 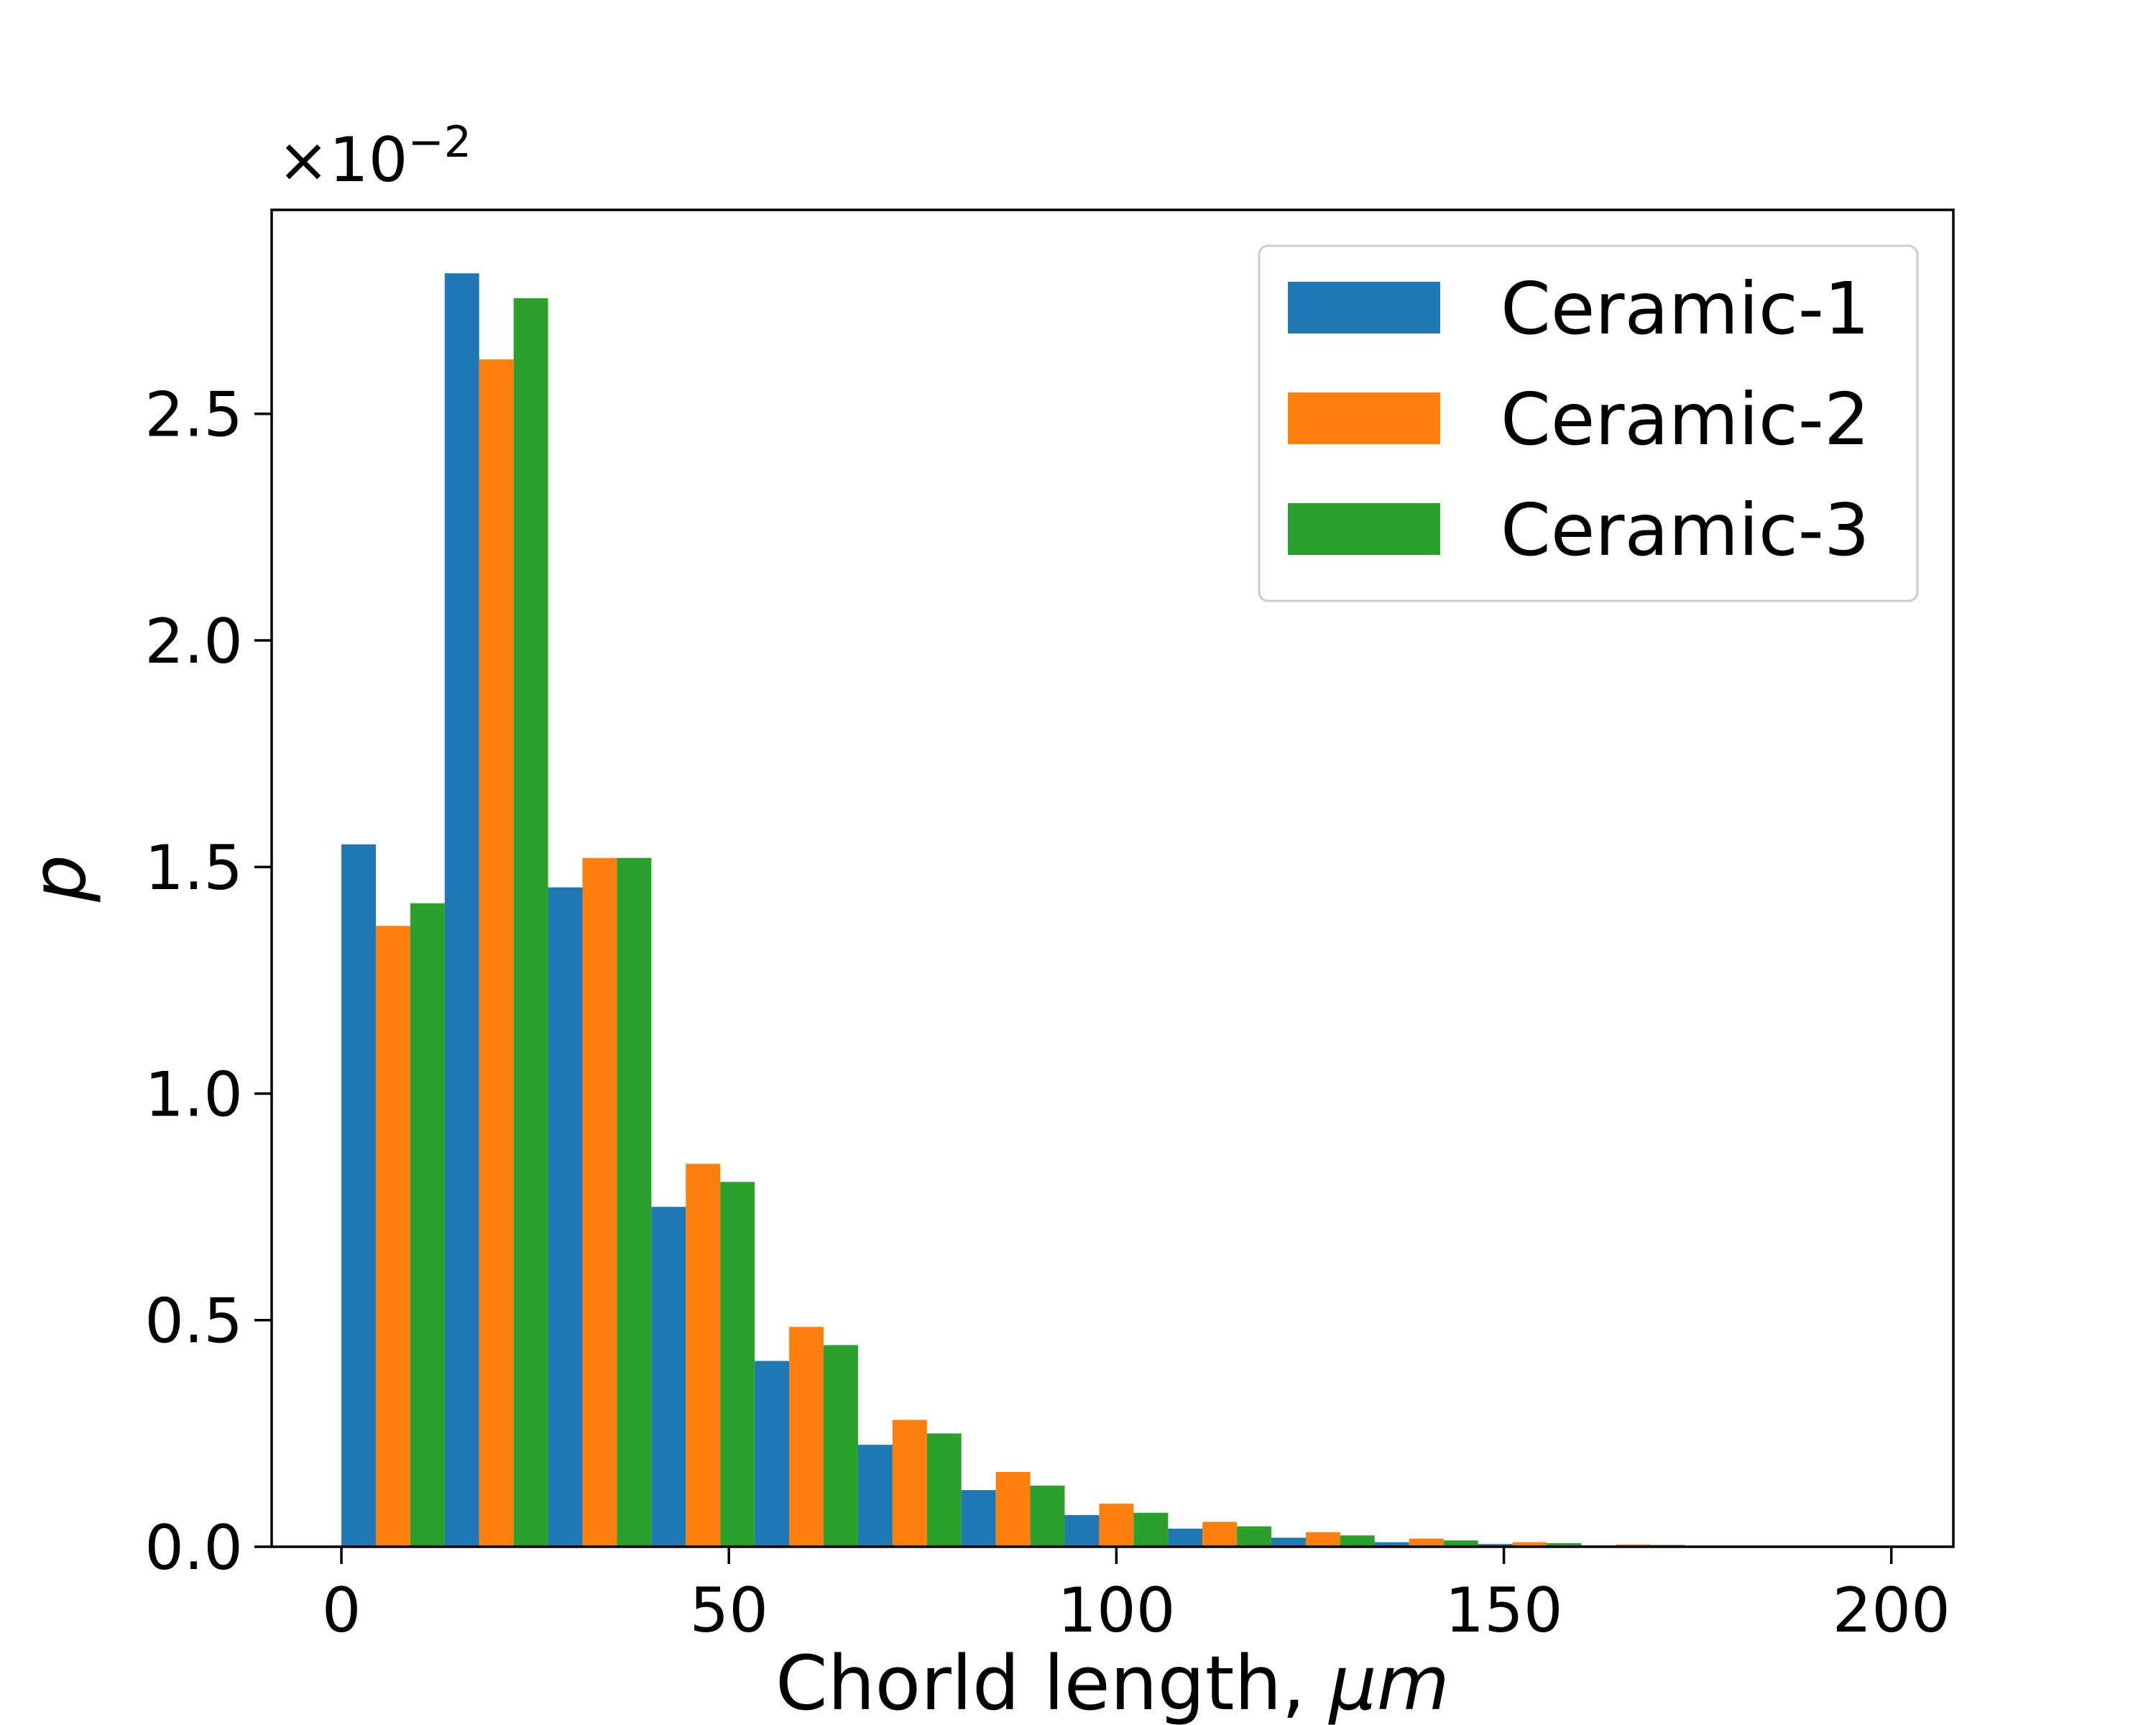 I want to click on y-offset-exponent: −2, so click(x=439, y=142).